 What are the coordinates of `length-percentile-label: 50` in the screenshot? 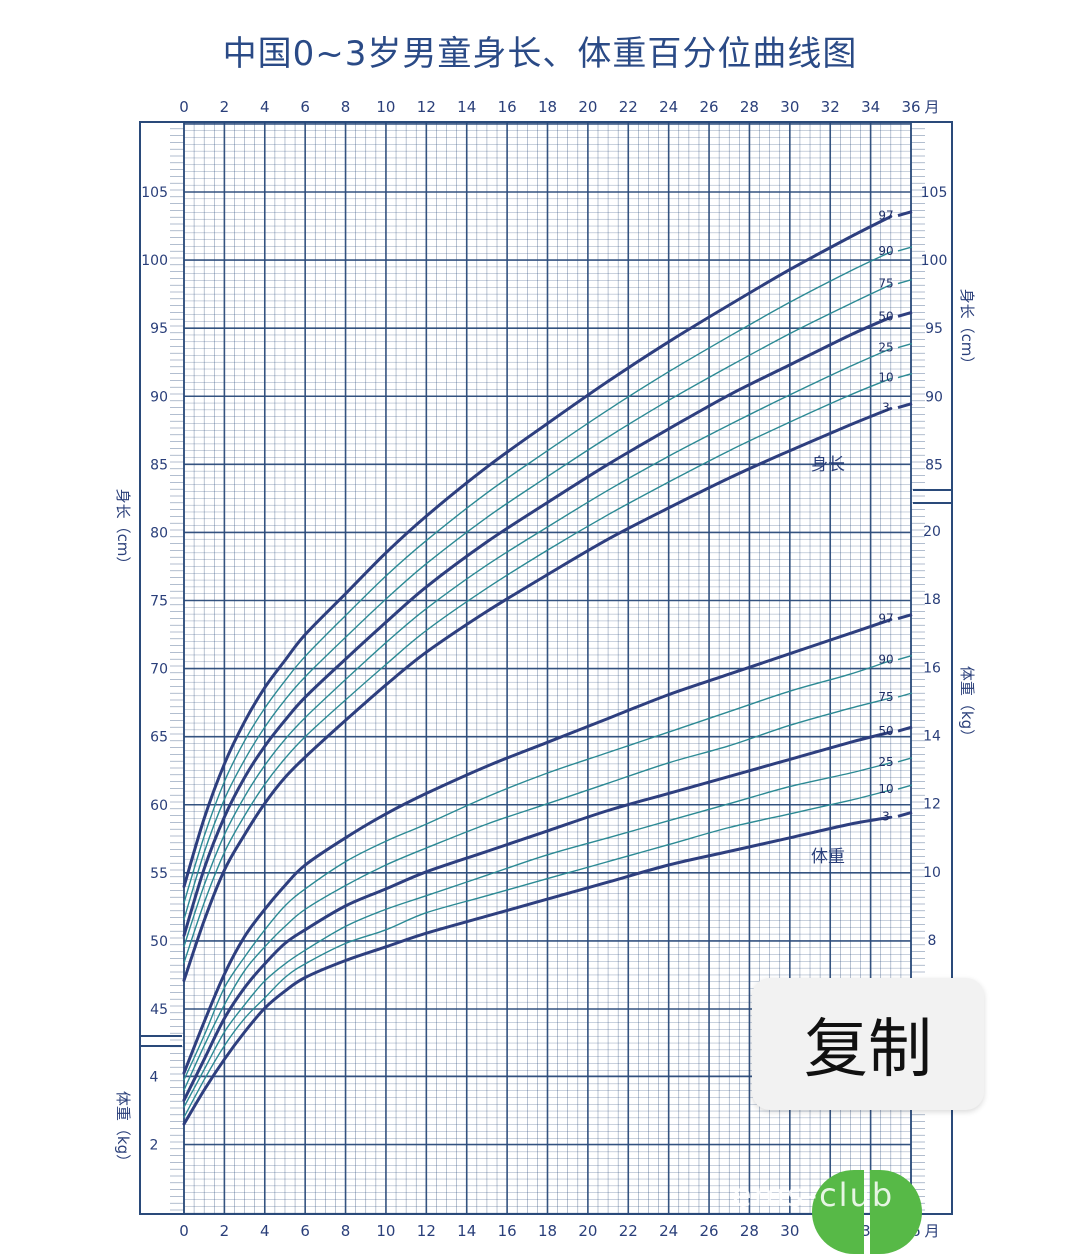 It's located at (885, 316).